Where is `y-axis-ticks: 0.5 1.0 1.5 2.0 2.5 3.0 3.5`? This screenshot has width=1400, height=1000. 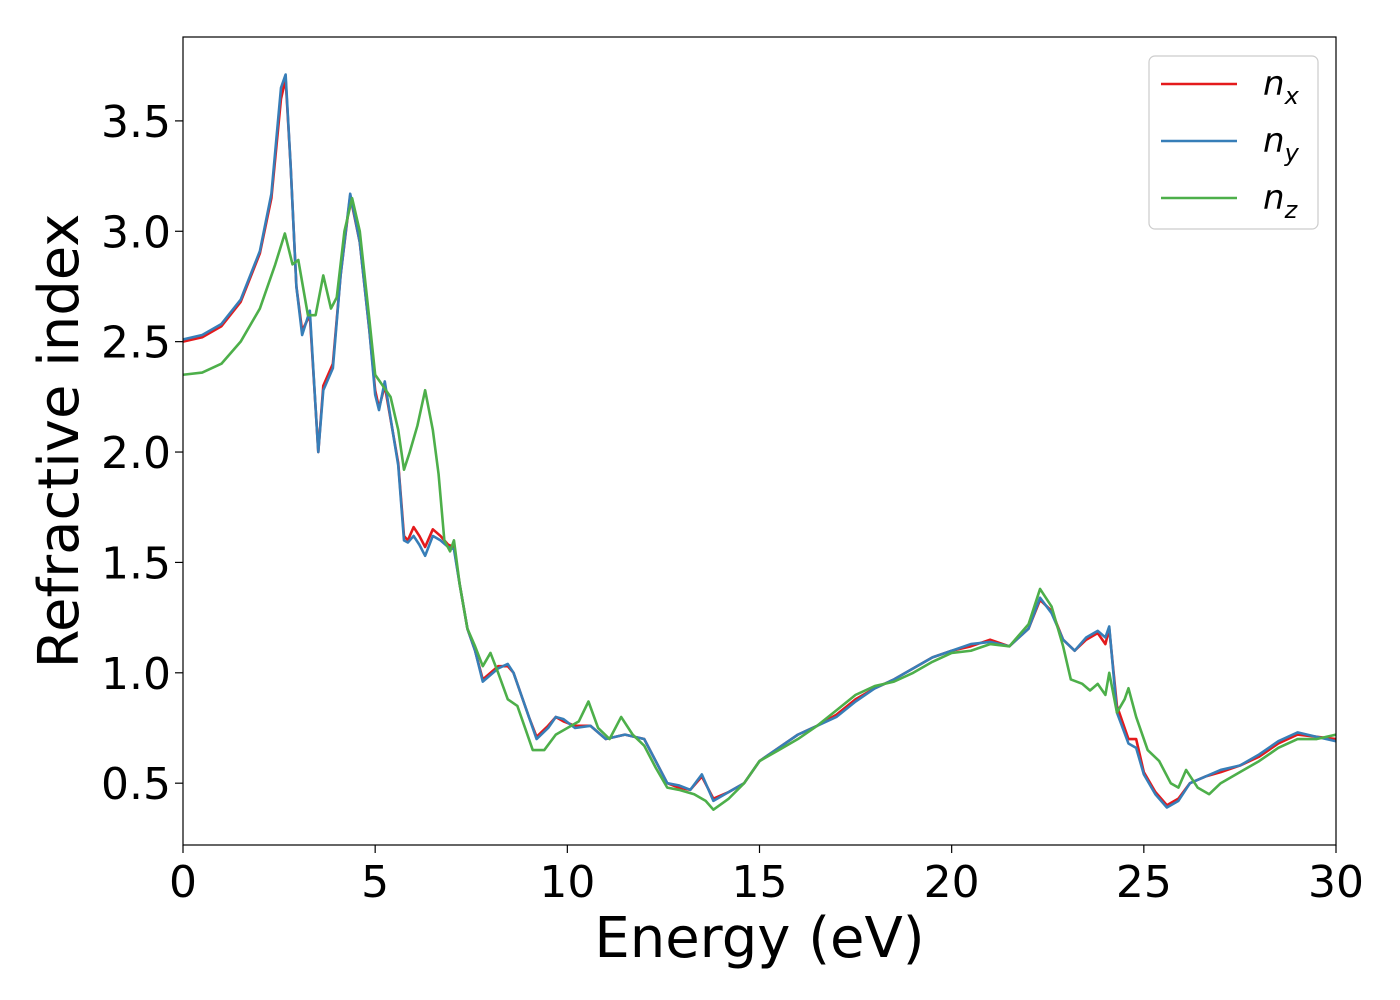 y-axis-ticks: 0.5 1.0 1.5 2.0 2.5 3.0 3.5 is located at coordinates (142, 453).